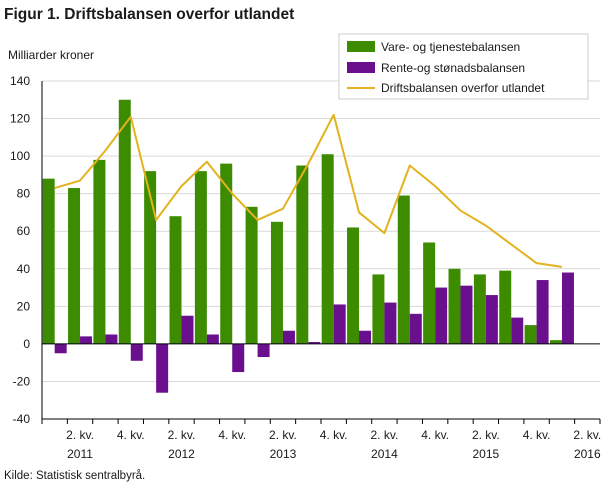 This screenshot has width=609, height=489. What do you see at coordinates (453, 68) in the screenshot?
I see `legend-label-interest: Rente-og stønadsbalansen` at bounding box center [453, 68].